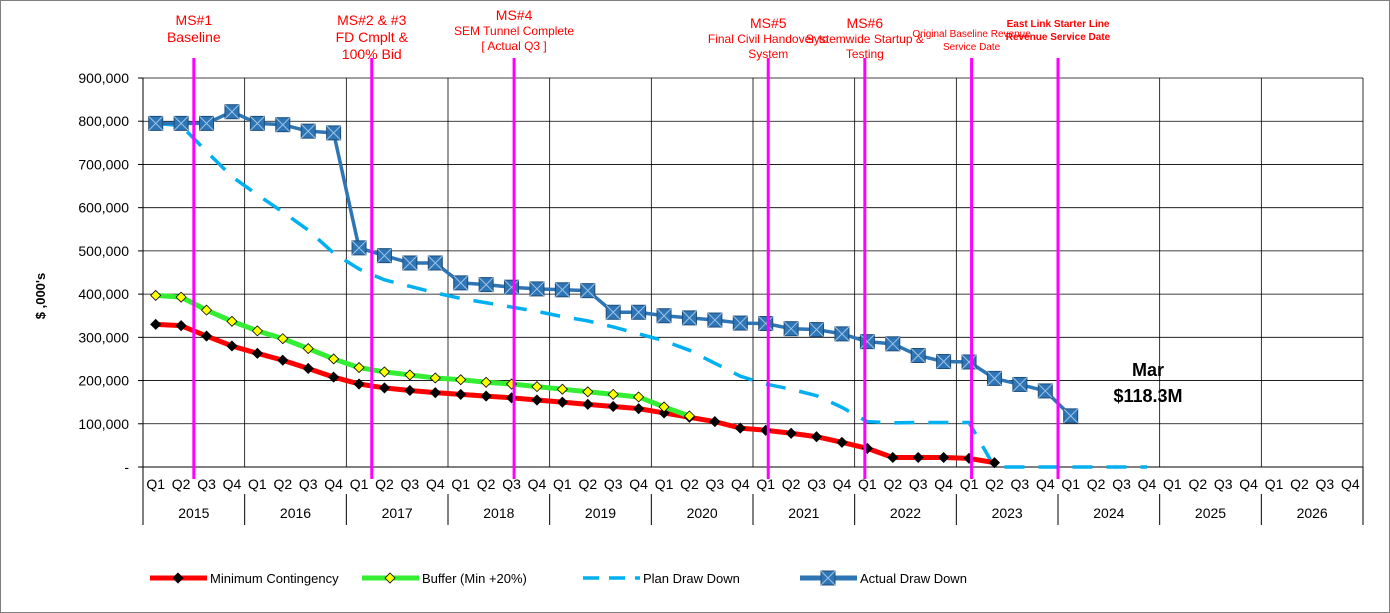 The width and height of the screenshot is (1390, 613). What do you see at coordinates (803, 513) in the screenshot?
I see `year-label: 2021` at bounding box center [803, 513].